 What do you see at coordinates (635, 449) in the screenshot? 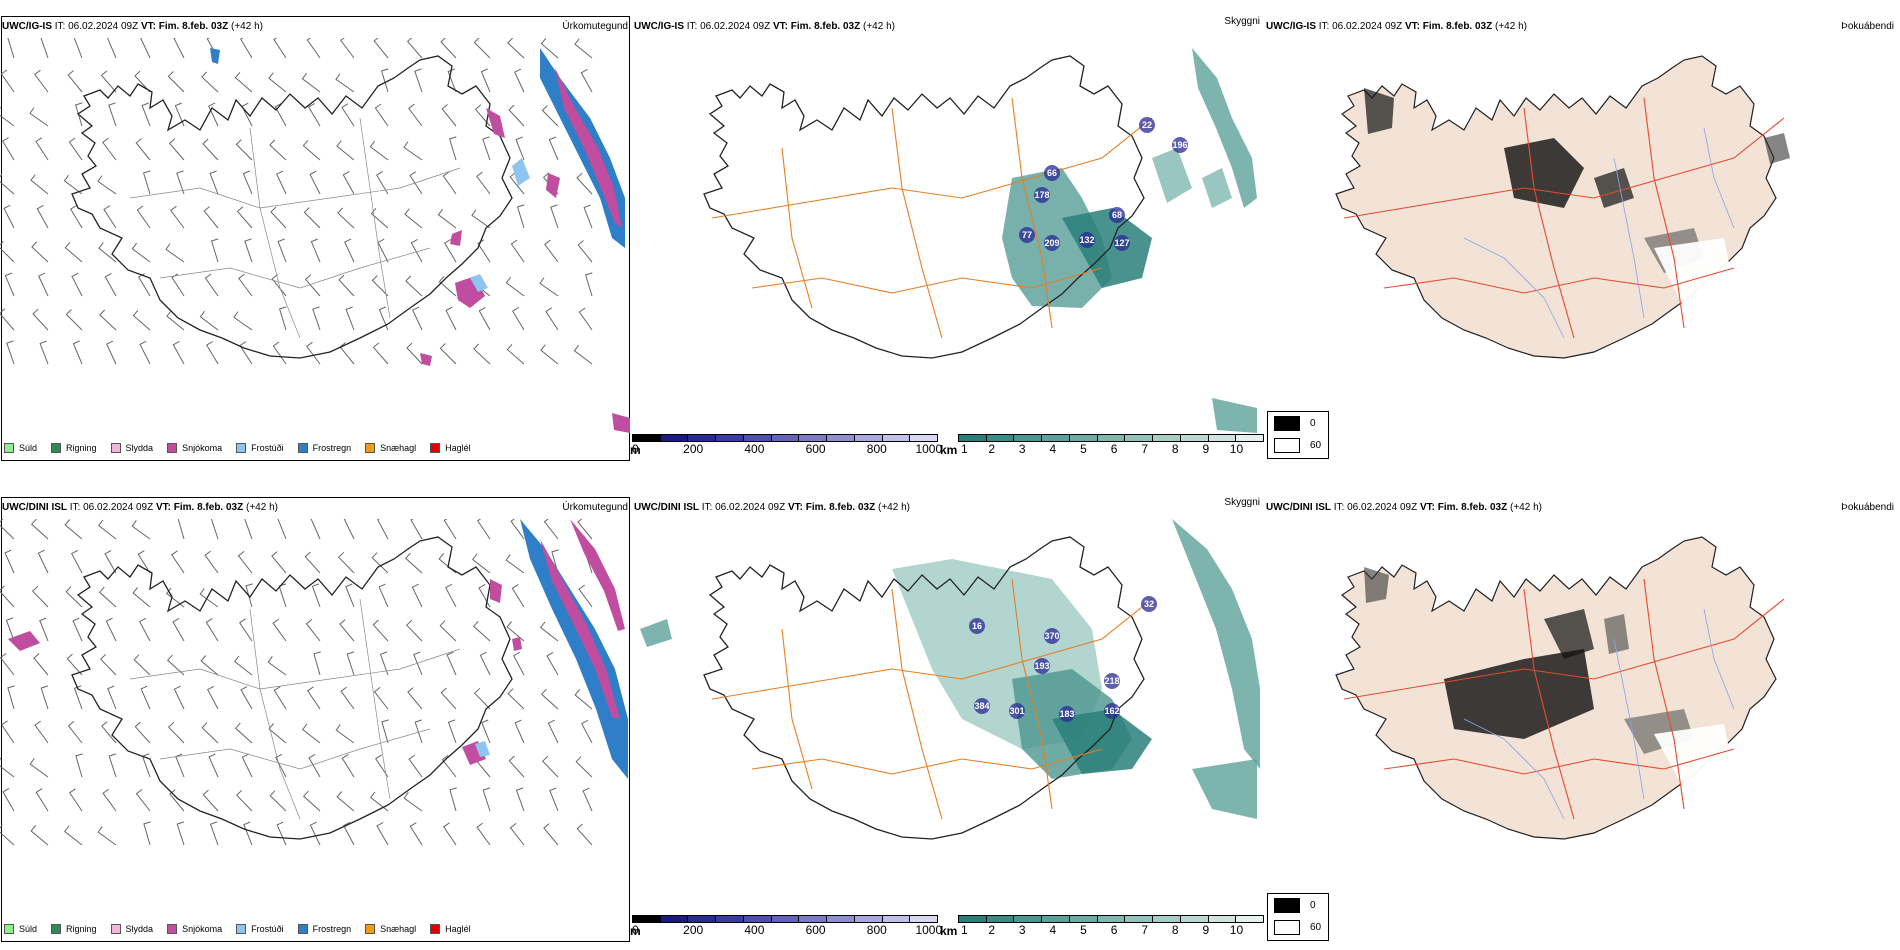
I see `colorbar-tick-label: 0` at bounding box center [635, 449].